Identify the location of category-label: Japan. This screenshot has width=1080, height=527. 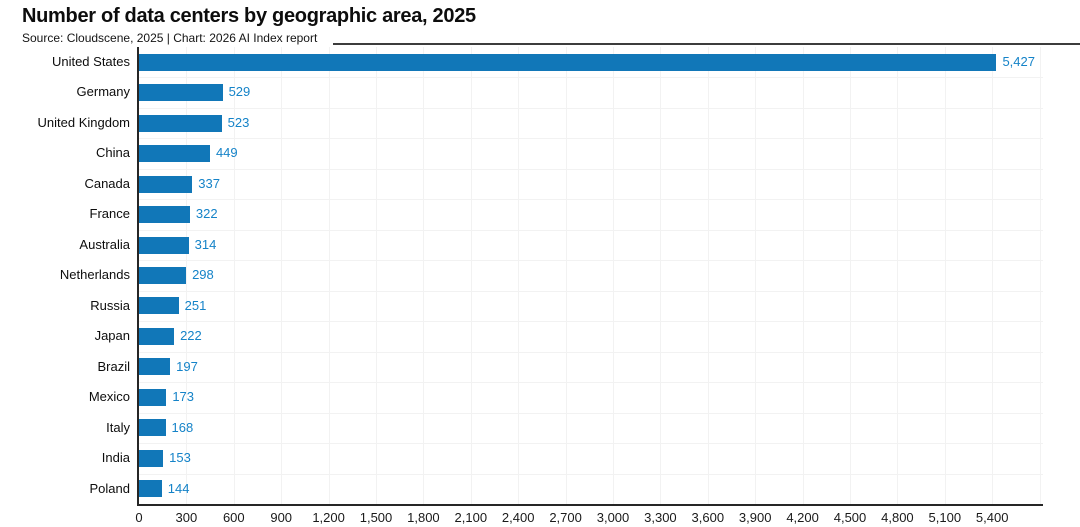
(112, 336).